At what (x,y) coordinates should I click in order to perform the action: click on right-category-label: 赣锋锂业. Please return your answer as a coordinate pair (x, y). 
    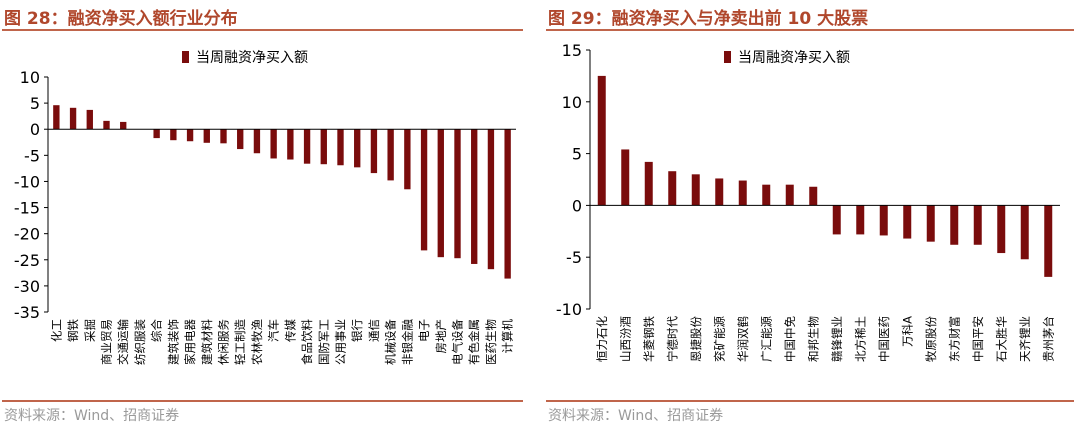
    Looking at the image, I should click on (837, 339).